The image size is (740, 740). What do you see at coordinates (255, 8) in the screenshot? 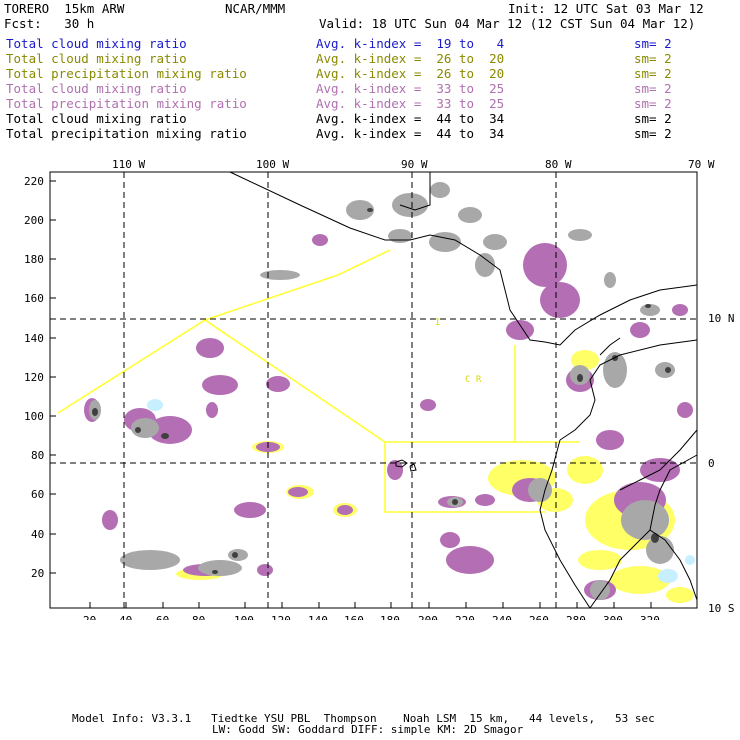
I see `center-label: NCAR/MMM` at bounding box center [255, 8].